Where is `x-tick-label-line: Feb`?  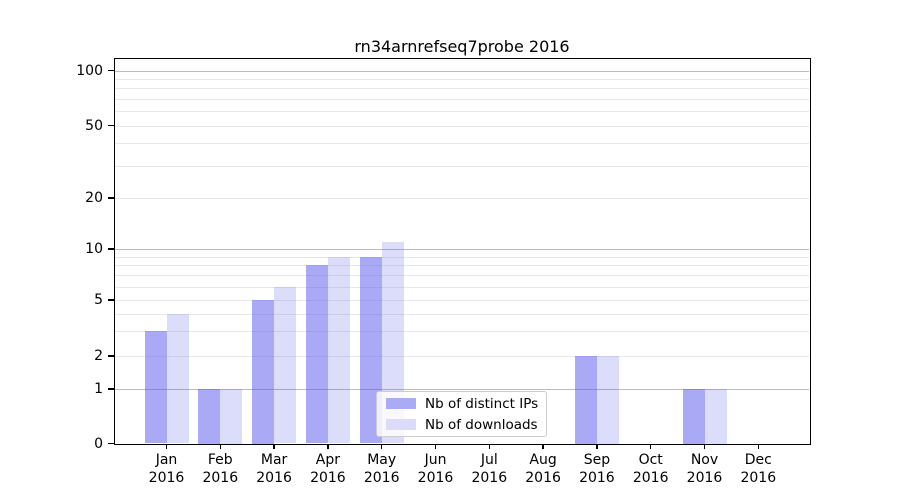 x-tick-label-line: Feb is located at coordinates (220, 460).